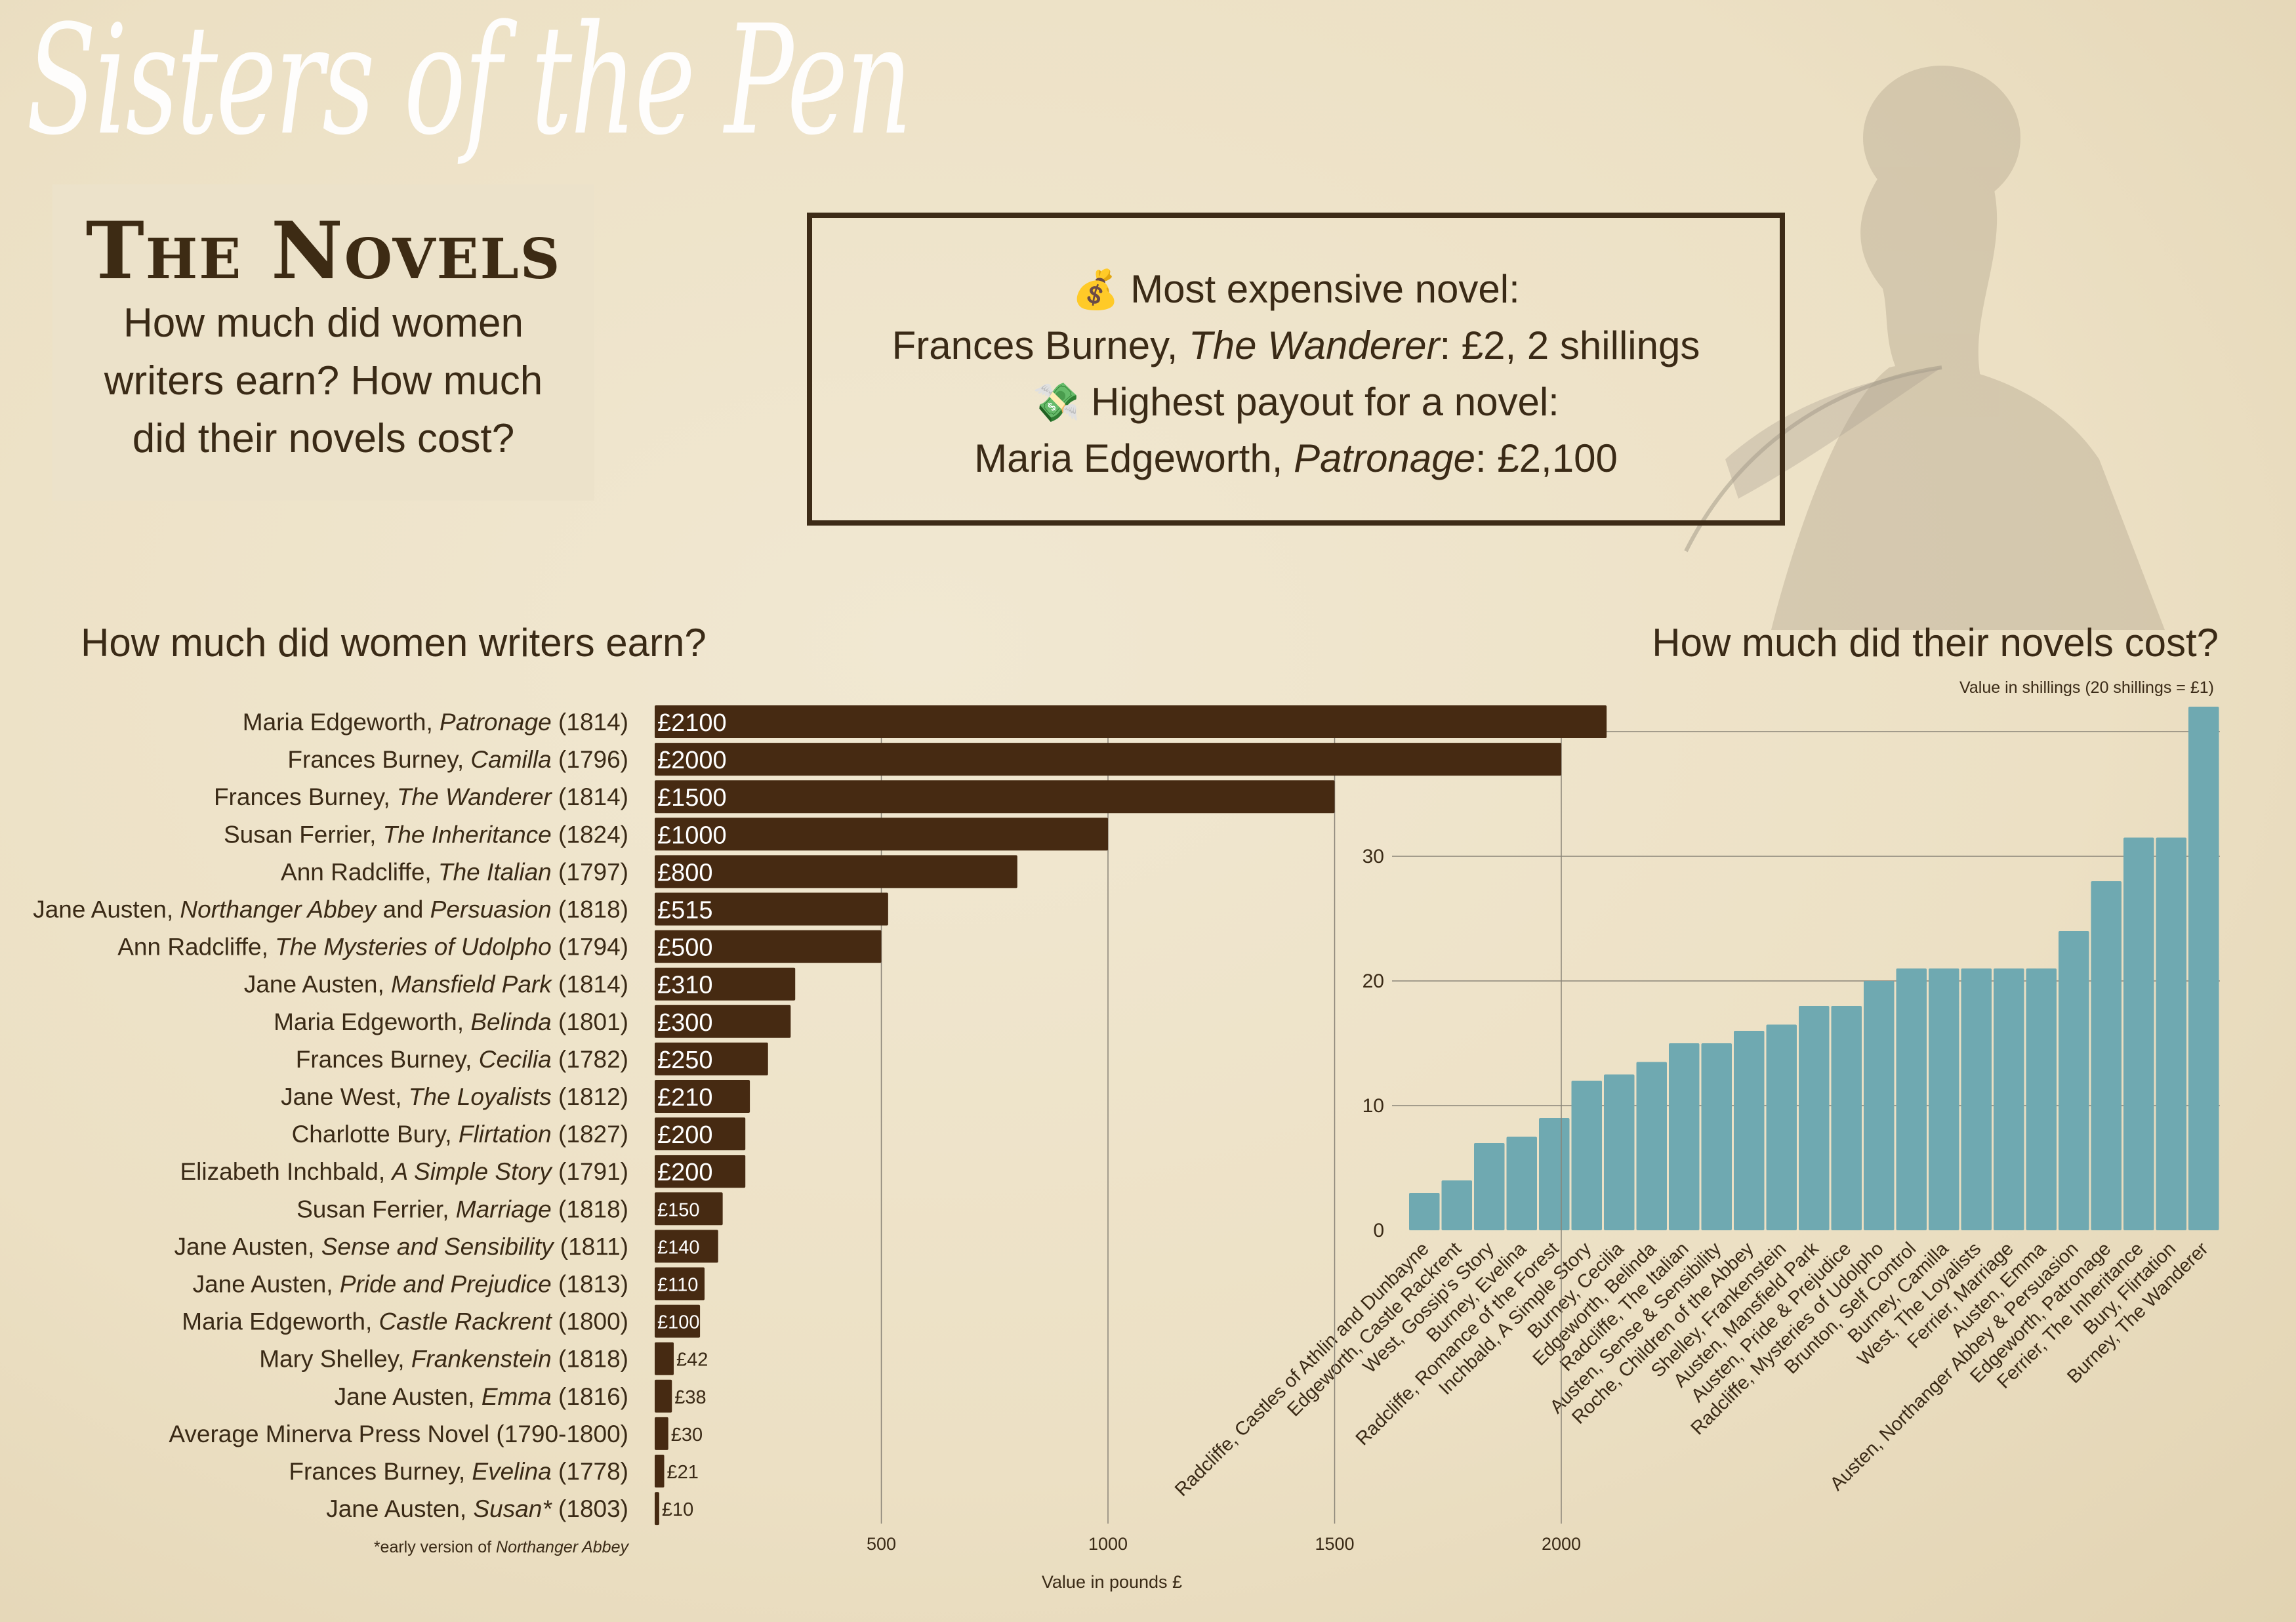  Describe the element at coordinates (590, 1508) in the screenshot. I see `year-text: (1803)` at that location.